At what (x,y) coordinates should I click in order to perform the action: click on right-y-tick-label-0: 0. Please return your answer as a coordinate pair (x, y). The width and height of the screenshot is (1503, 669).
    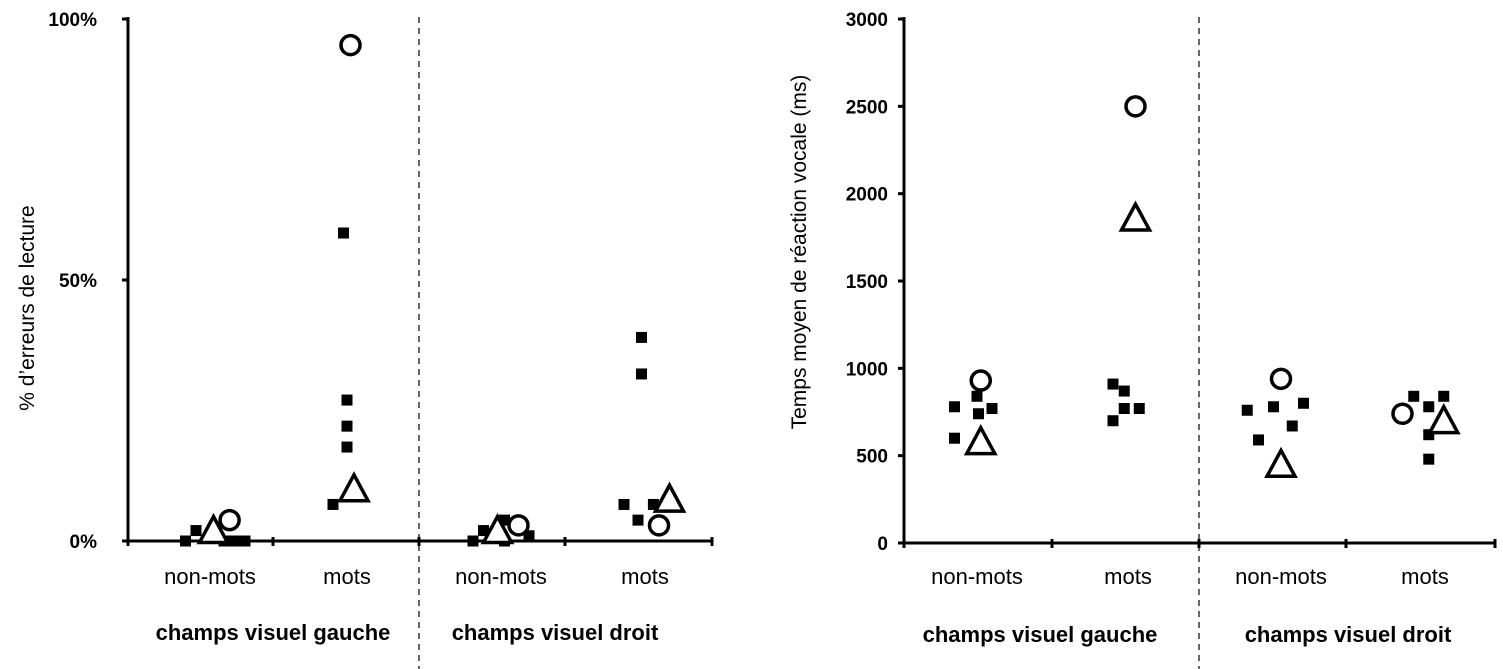
    Looking at the image, I should click on (882, 544).